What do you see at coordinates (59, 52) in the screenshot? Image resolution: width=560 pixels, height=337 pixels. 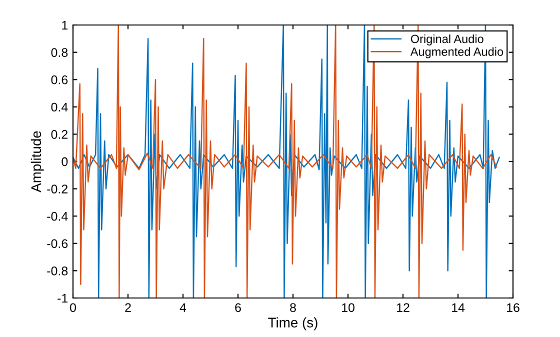 I see `y-tick-label: 0.8` at bounding box center [59, 52].